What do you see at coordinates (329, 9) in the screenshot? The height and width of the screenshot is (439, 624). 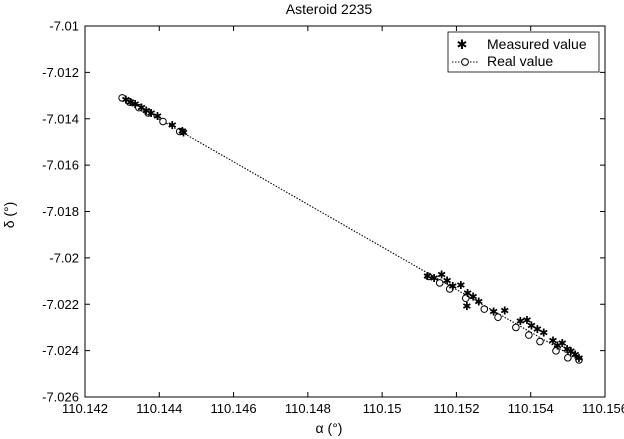 I see `chart-title: Asteroid 2235` at bounding box center [329, 9].